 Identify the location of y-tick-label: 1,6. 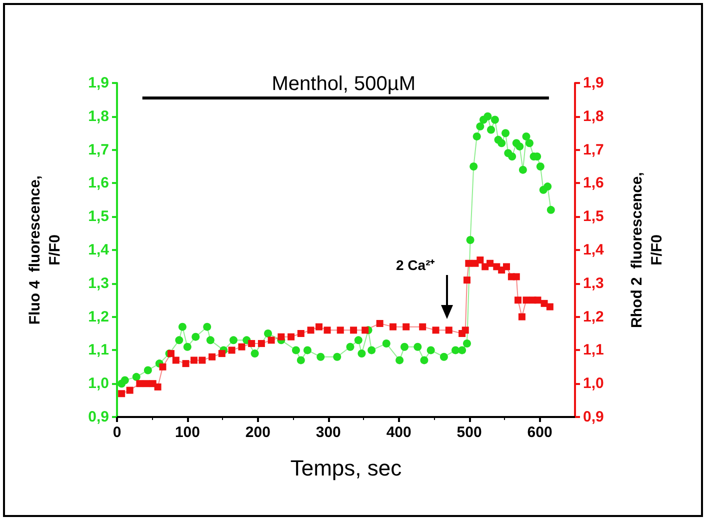
(98, 183).